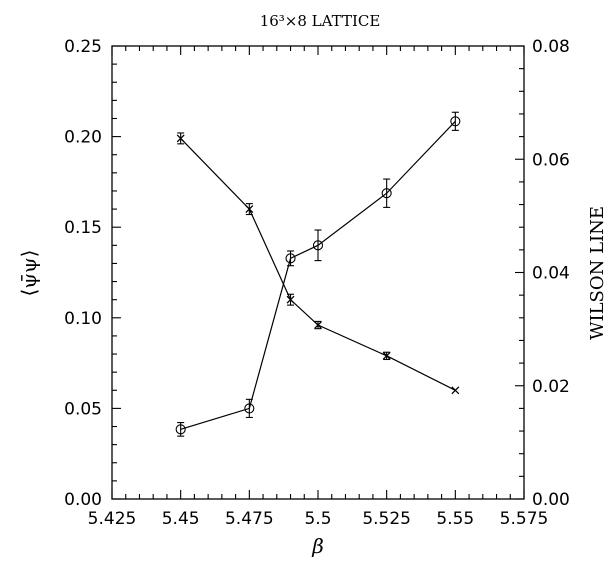 This screenshot has width=616, height=566. I want to click on chart-title: 16³×8 LATTICE, so click(320, 21).